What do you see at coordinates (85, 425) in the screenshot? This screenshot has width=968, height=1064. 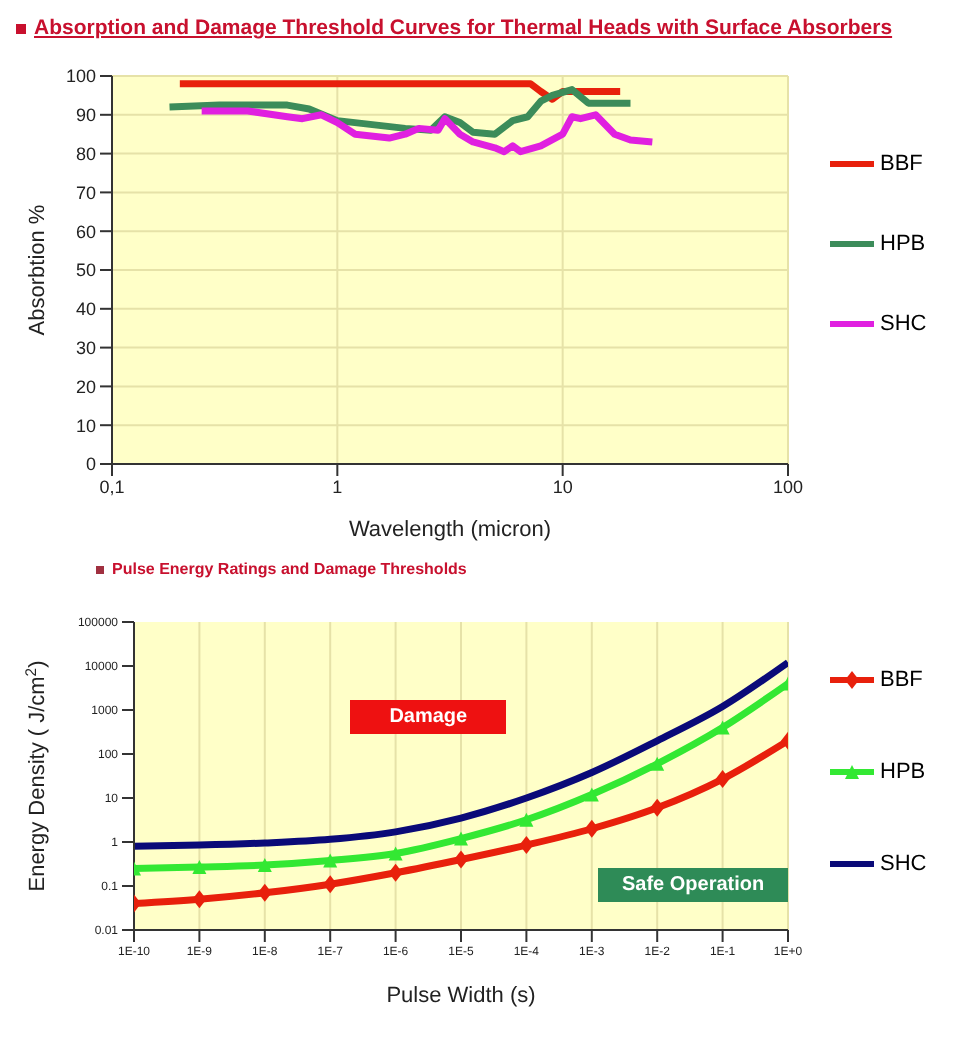 I see `y-tick-label: 10` at bounding box center [85, 425].